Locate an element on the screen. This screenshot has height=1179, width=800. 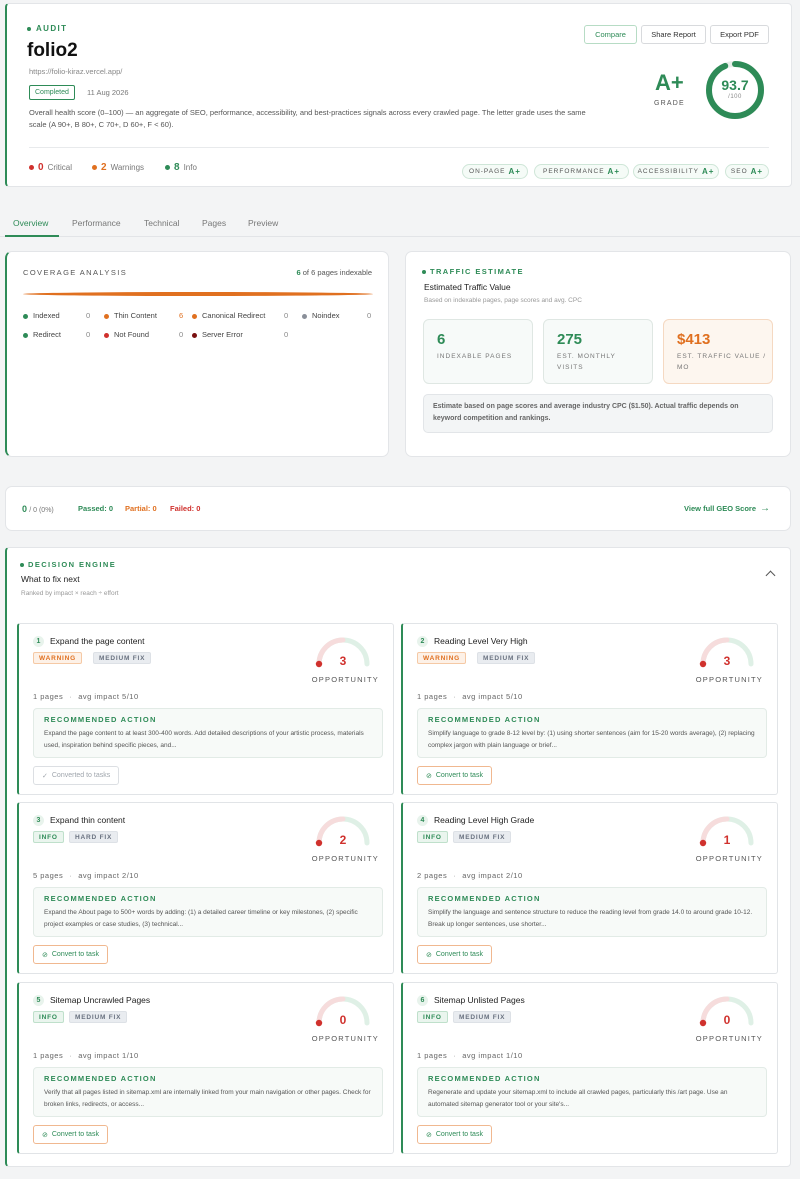
tab-preview: Preview is located at coordinates (263, 223).